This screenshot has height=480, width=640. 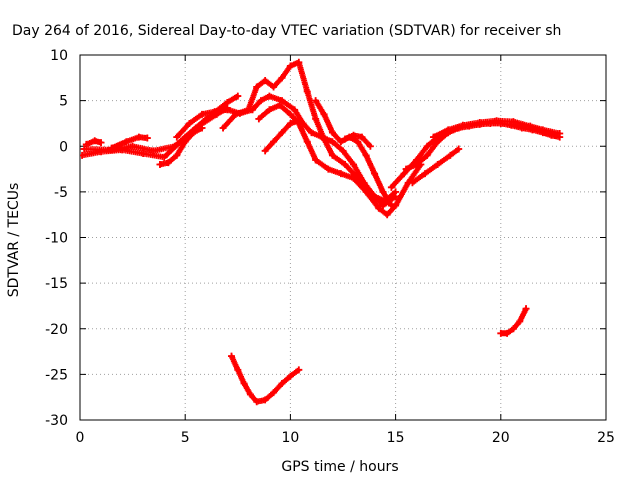 I want to click on y-tick-label: -20, so click(x=56, y=330).